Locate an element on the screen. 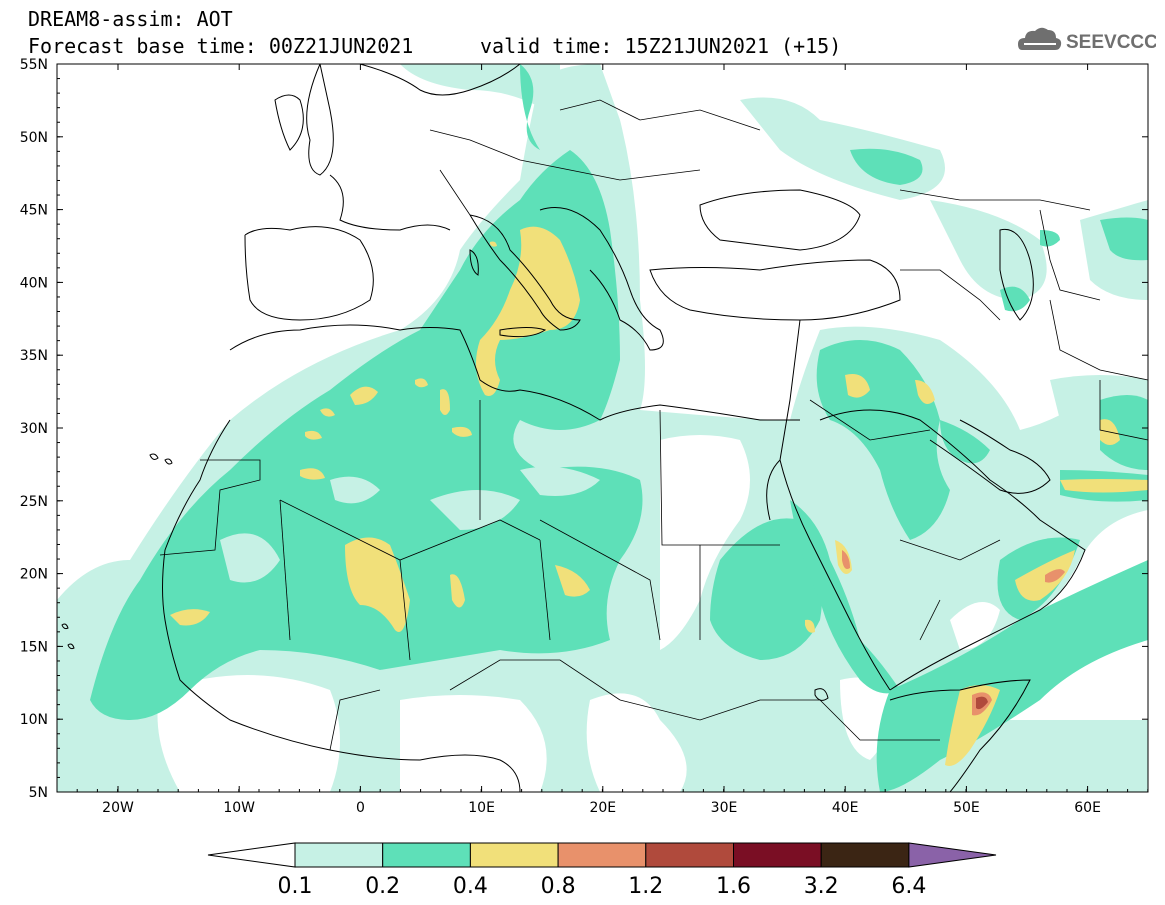  lon-label: 40E is located at coordinates (845, 808).